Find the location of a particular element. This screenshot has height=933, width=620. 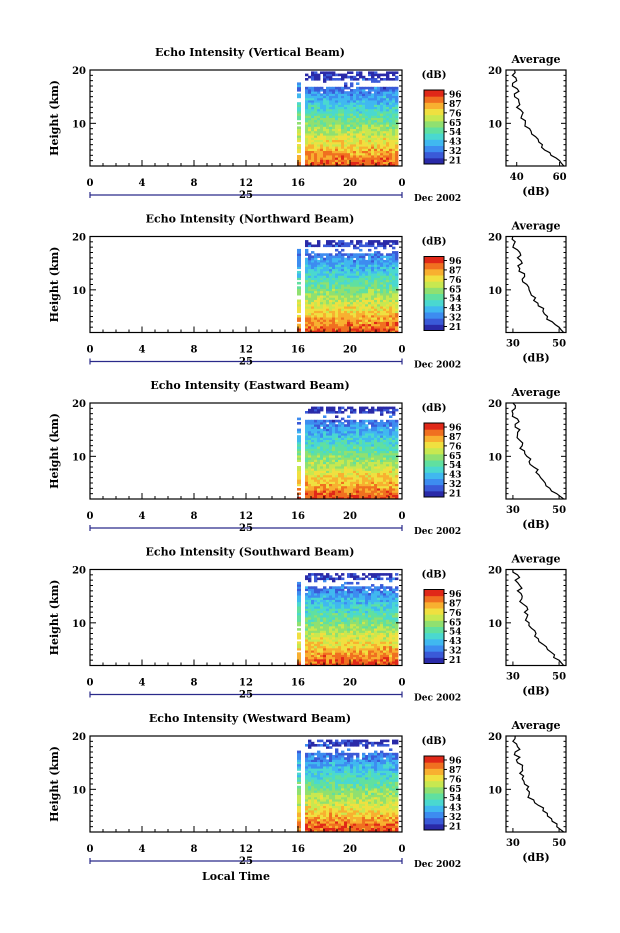

heatmap-leading-column is located at coordinates (299, 792).